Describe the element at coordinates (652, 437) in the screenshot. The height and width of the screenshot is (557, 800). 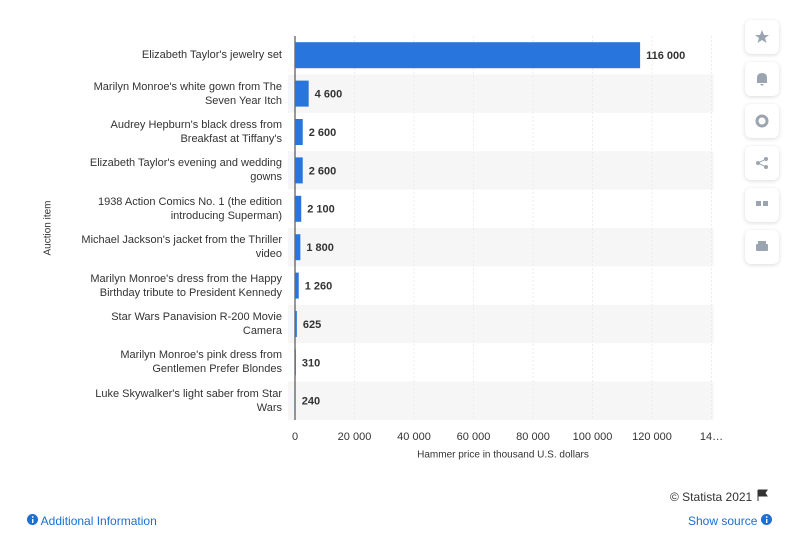
I see `x-tick-label: 120 000` at that location.